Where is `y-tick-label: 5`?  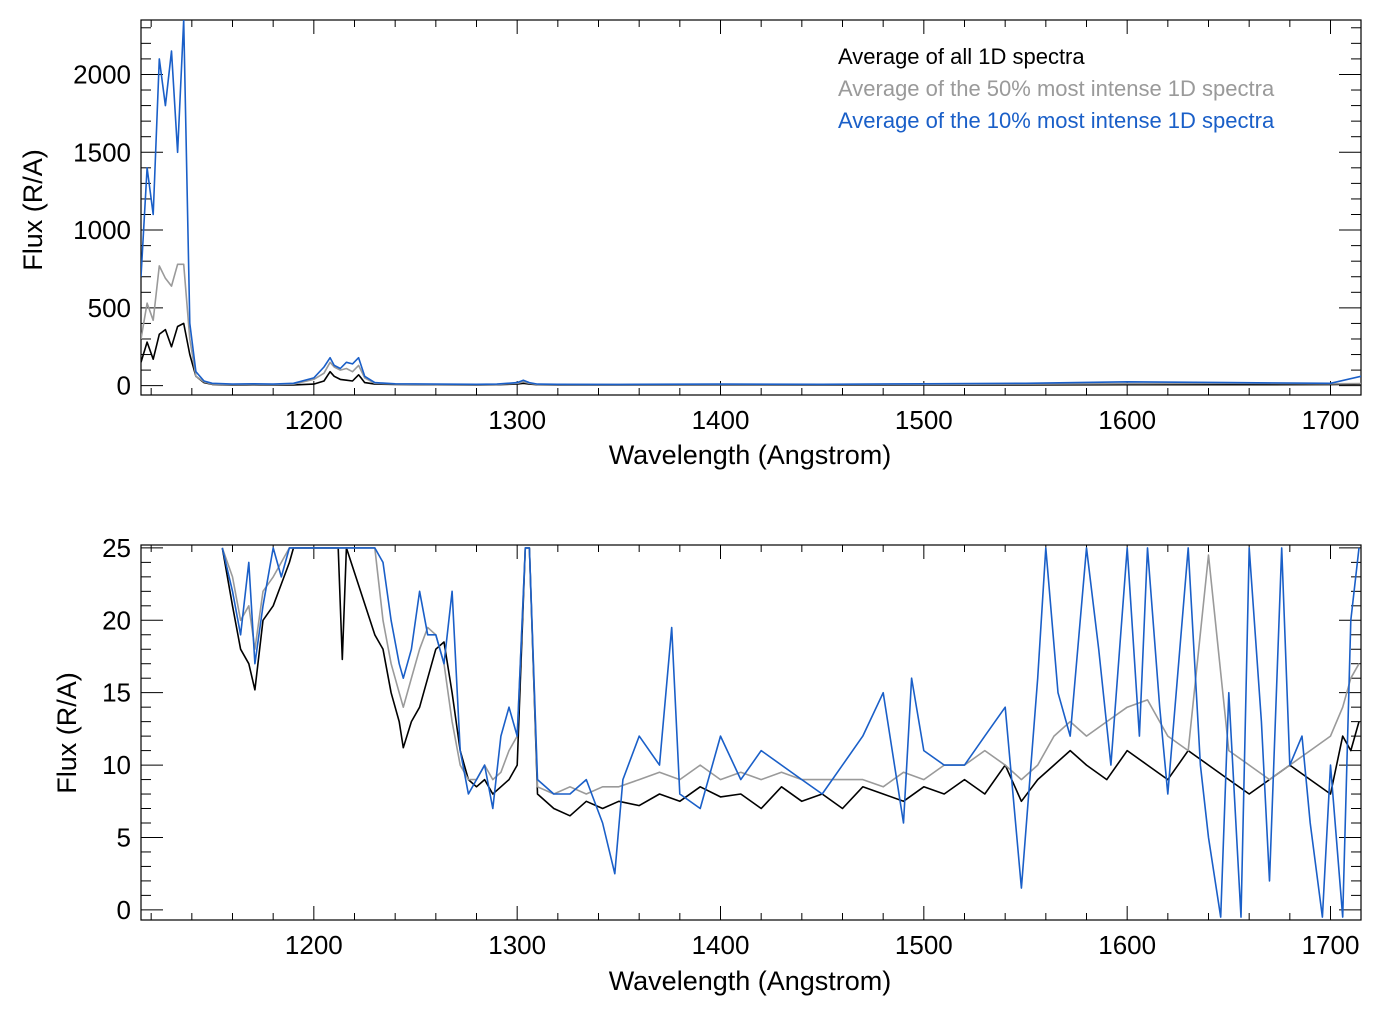
y-tick-label: 5 is located at coordinates (124, 837).